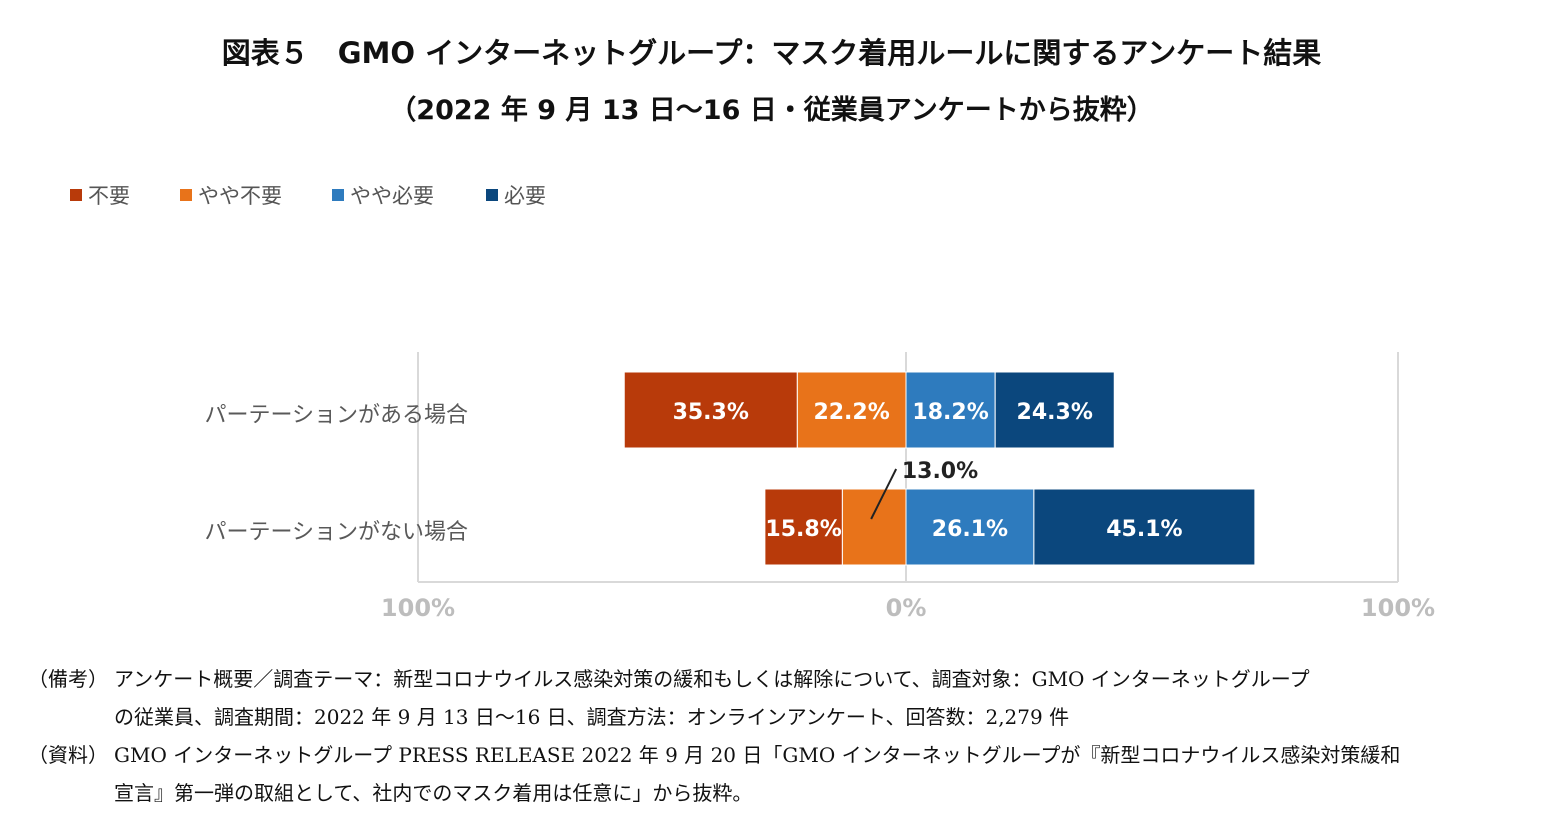  Describe the element at coordinates (336, 415) in the screenshot. I see `category-label: パーテーションがある場合` at that location.